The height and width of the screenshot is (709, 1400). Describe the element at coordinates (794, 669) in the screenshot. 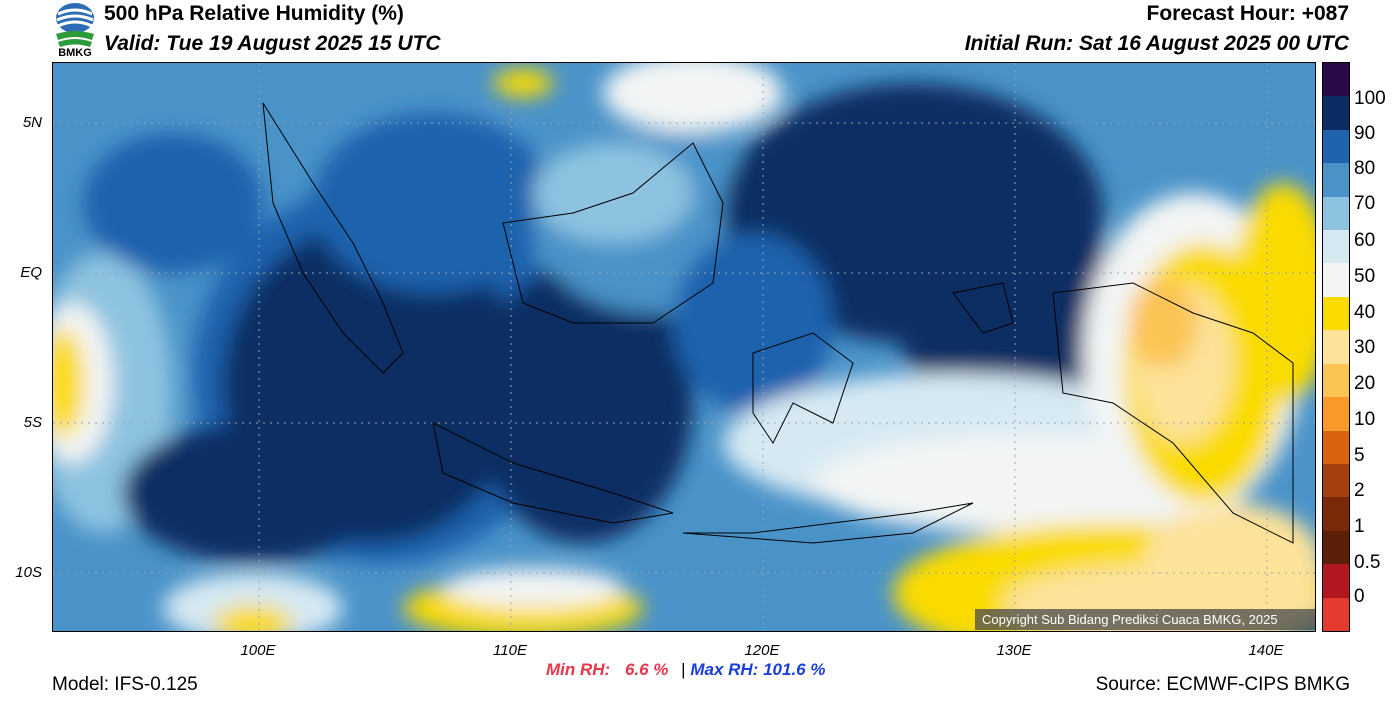

I see `max-rh-value: 101.6 %` at that location.